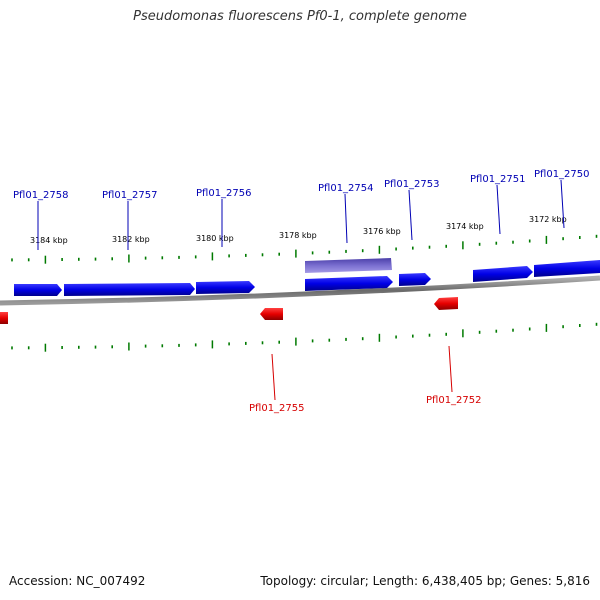 The width and height of the screenshot is (600, 600). I want to click on accession-text: Accession: NC_007492, so click(77, 581).